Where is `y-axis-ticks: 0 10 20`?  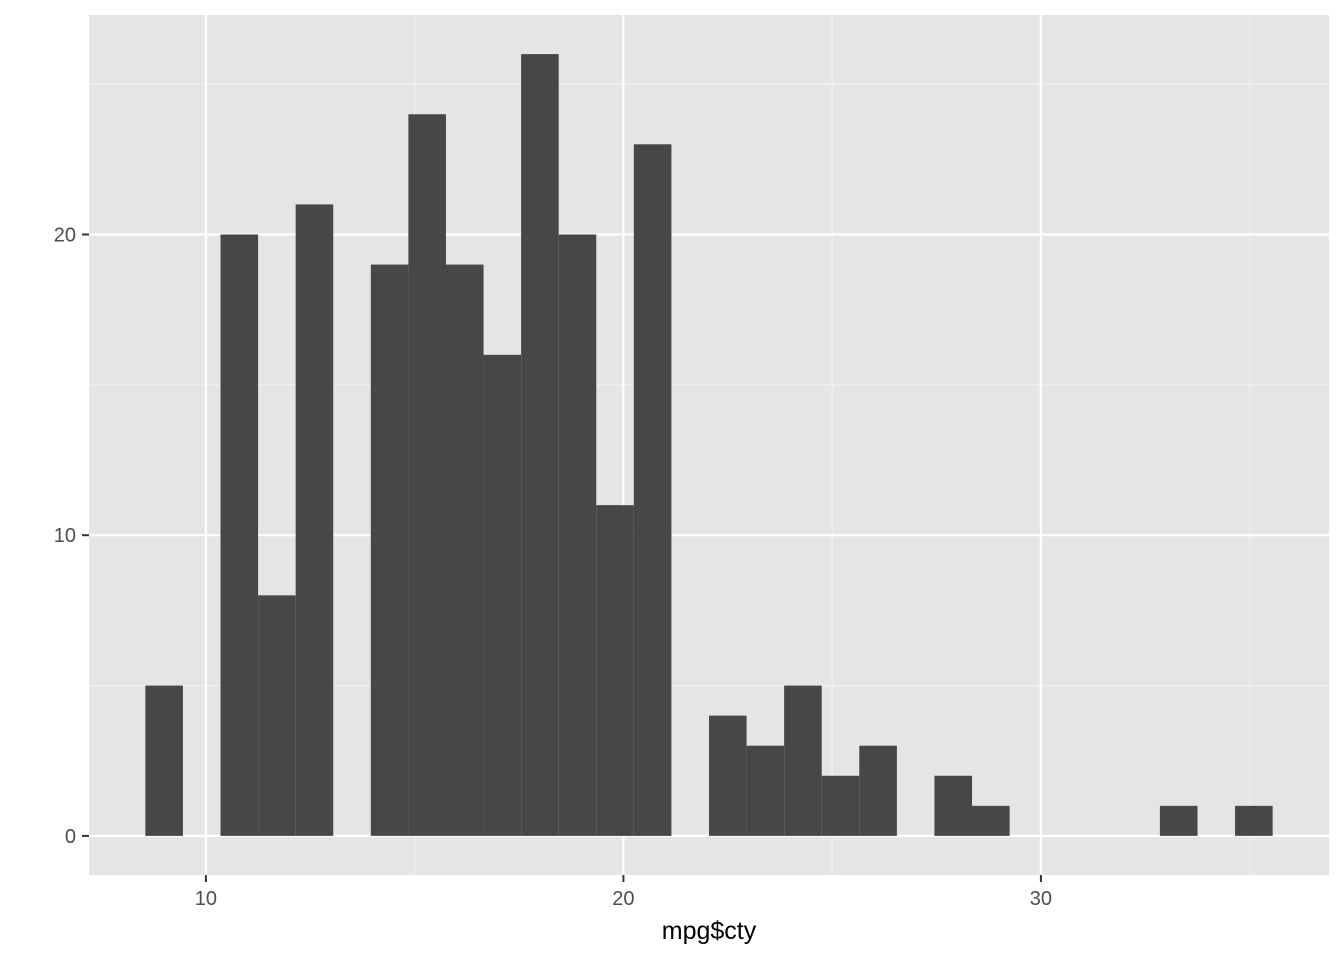
y-axis-ticks: 0 10 20 is located at coordinates (71, 536).